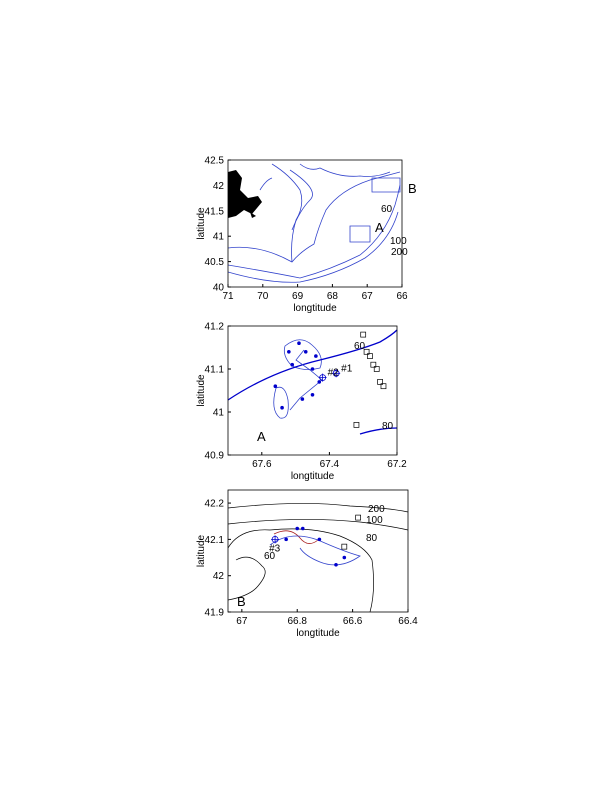 The height and width of the screenshot is (797, 612). What do you see at coordinates (215, 161) in the screenshot?
I see `y-tick-label: 42.5` at bounding box center [215, 161].